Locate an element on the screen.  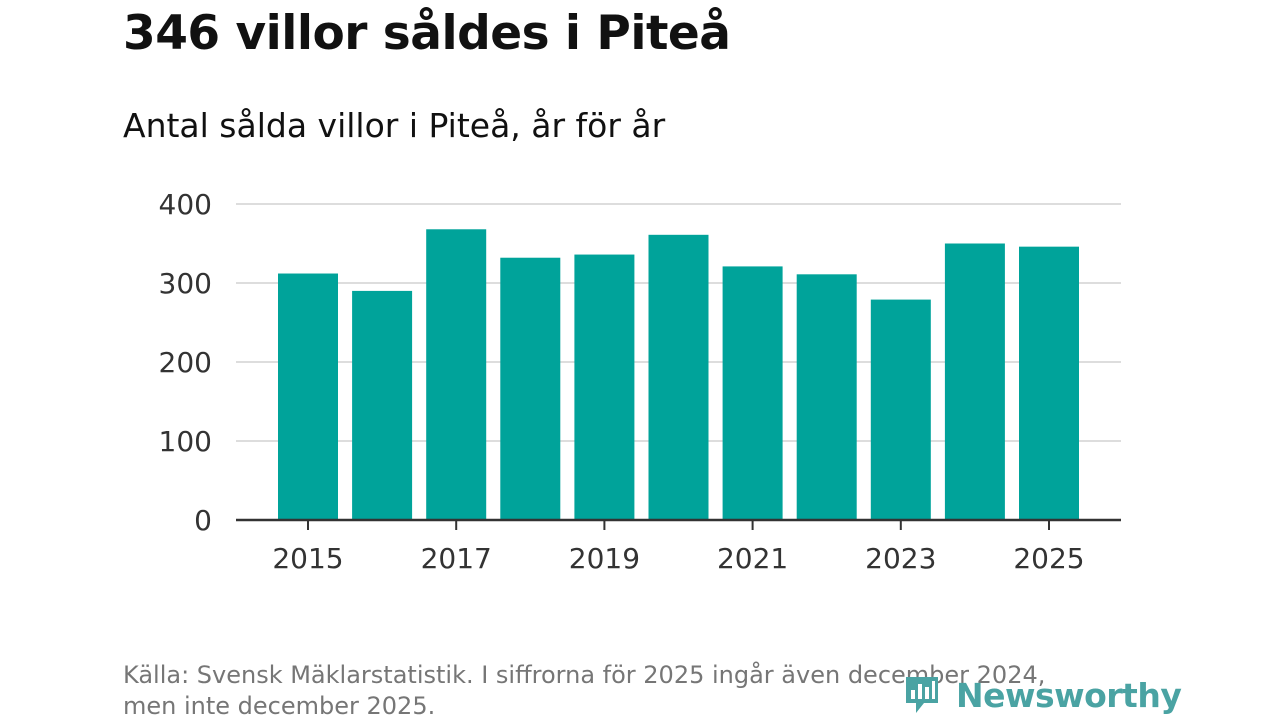
bar-2017 is located at coordinates (456, 374).